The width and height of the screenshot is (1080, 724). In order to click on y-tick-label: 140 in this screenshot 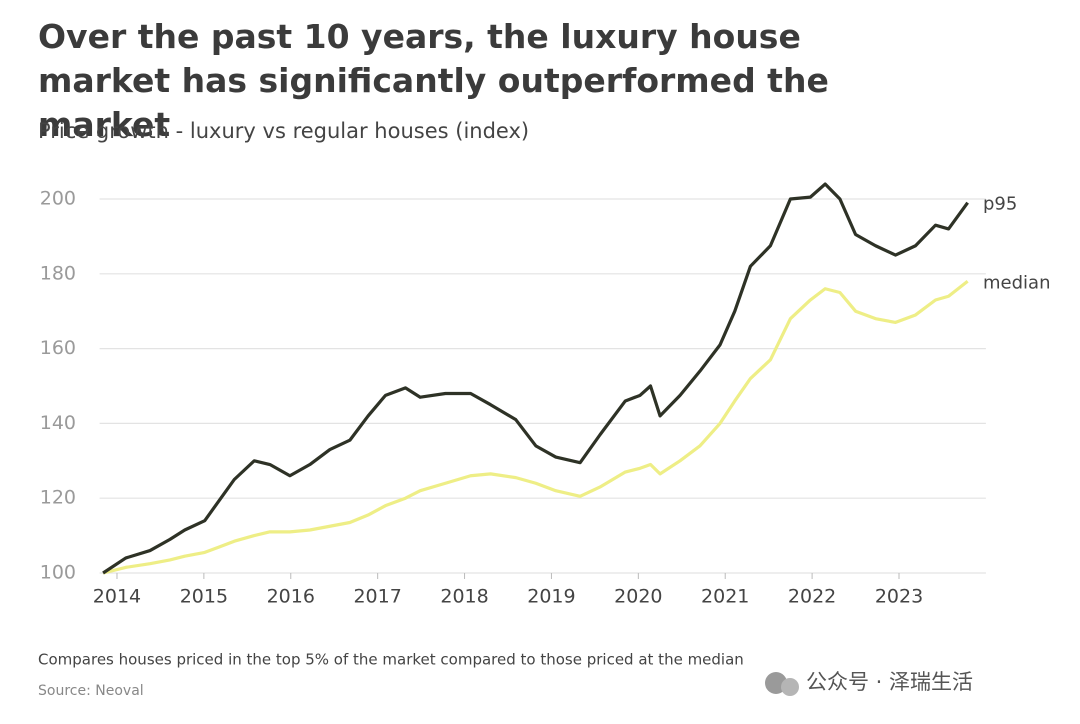, I will do `click(58, 423)`.